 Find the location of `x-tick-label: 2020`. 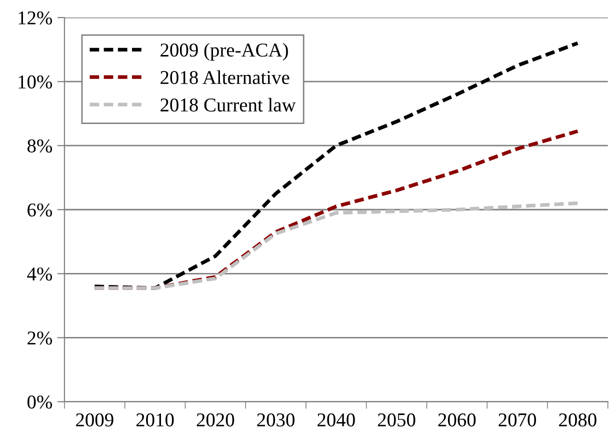

x-tick-label: 2020 is located at coordinates (215, 419).